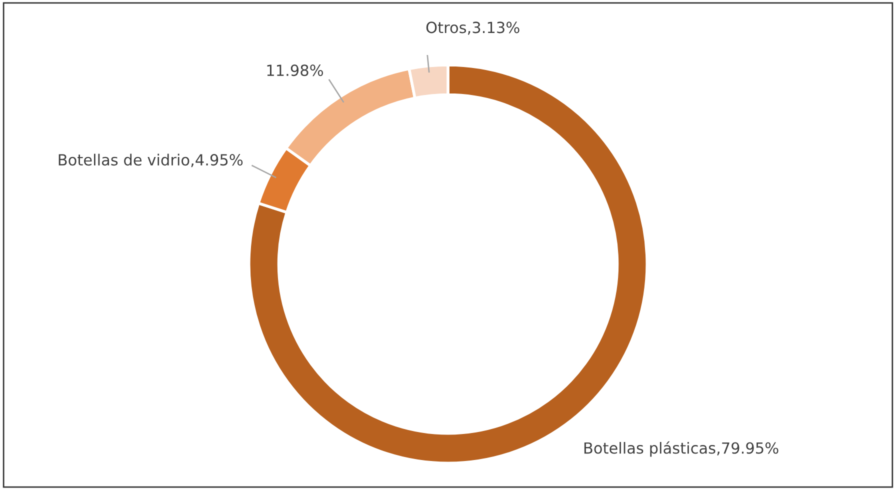 This screenshot has width=896, height=489. I want to click on slice-label: Botellas de vidrio,4.95%, so click(150, 161).